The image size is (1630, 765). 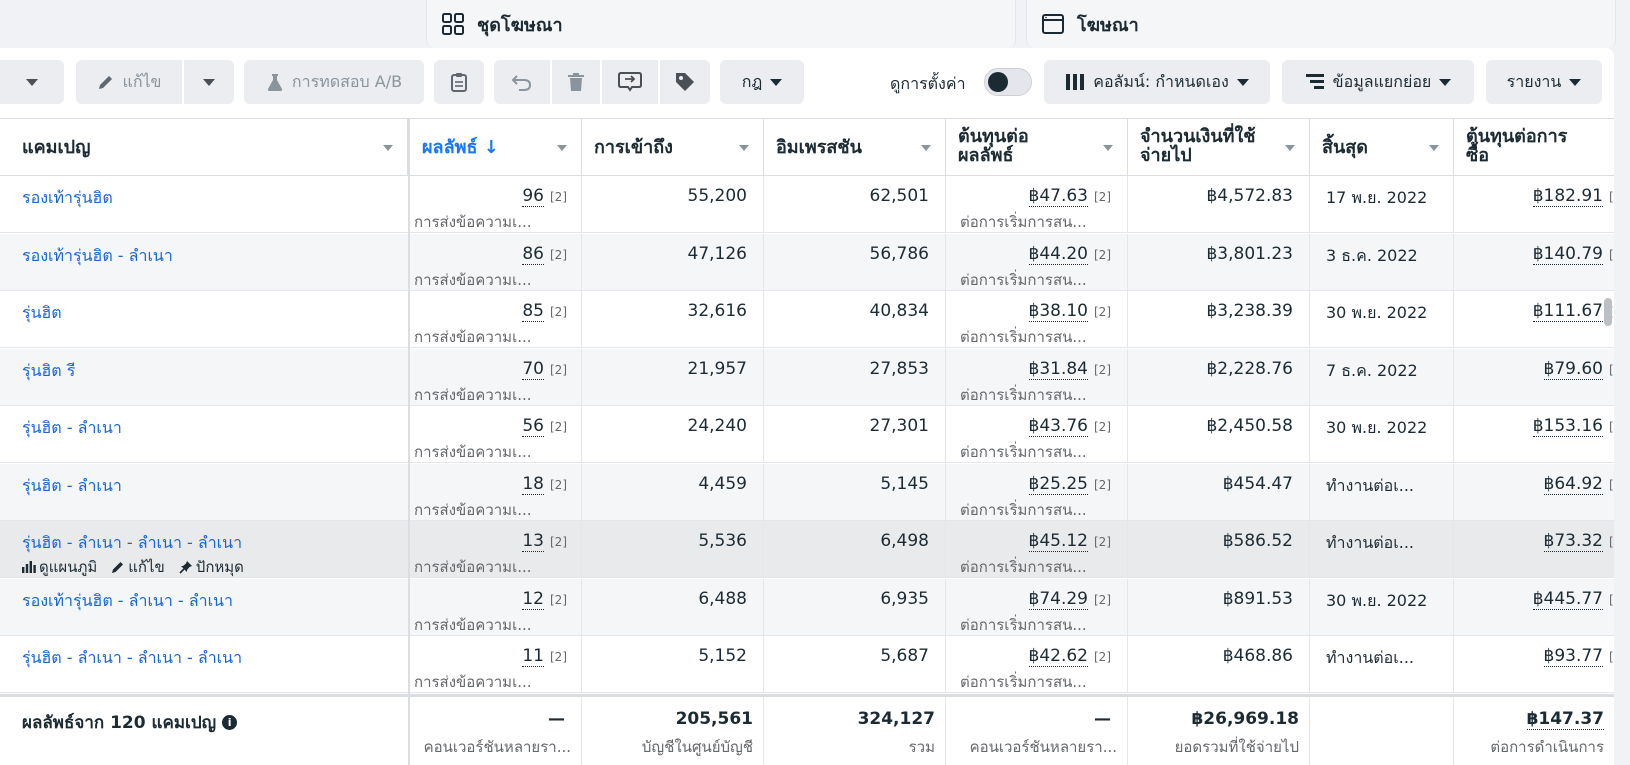 What do you see at coordinates (1058, 656) in the screenshot?
I see `cost-per-result-value: ฿42.62` at bounding box center [1058, 656].